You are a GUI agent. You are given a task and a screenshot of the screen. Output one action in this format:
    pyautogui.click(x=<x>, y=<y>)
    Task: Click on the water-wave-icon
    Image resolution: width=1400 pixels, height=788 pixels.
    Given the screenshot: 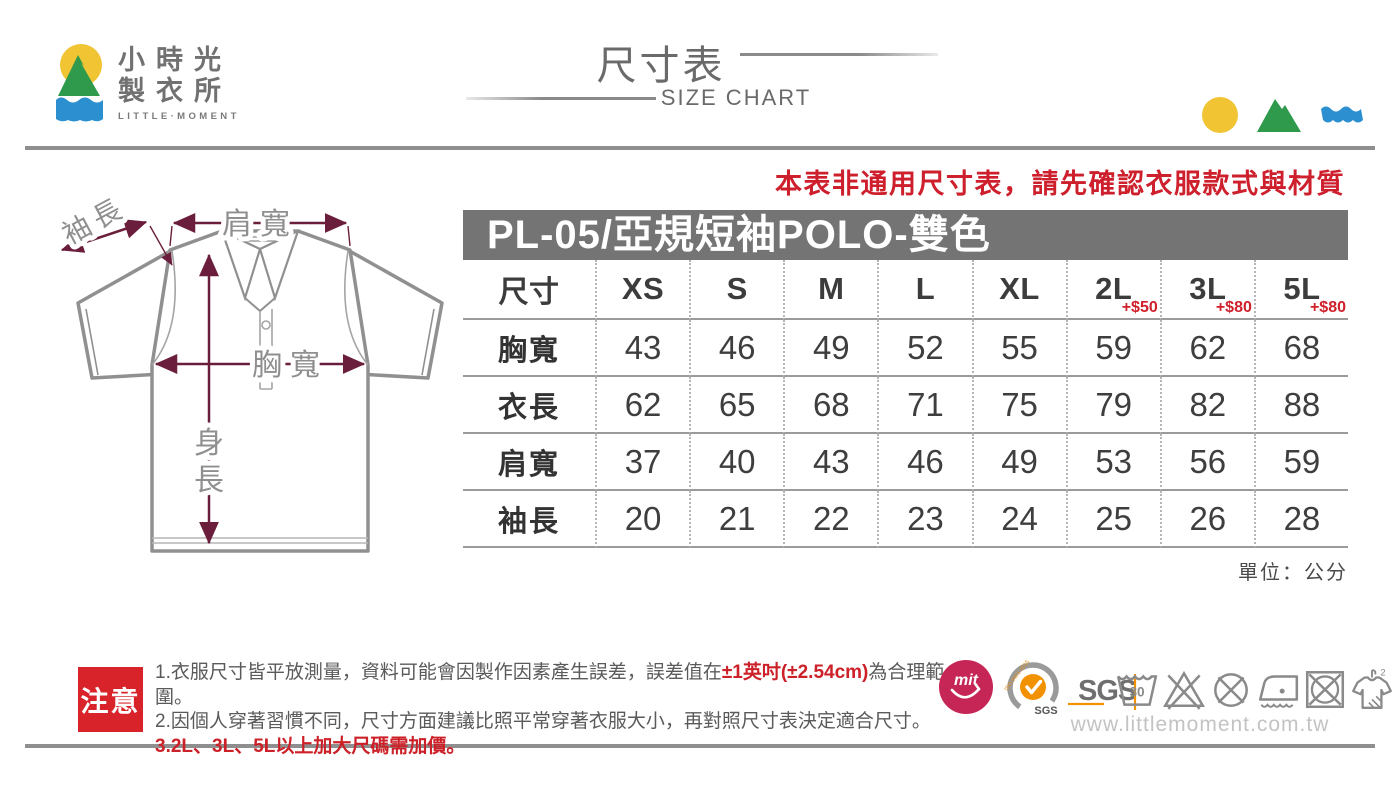 What is the action you would take?
    pyautogui.click(x=1342, y=114)
    